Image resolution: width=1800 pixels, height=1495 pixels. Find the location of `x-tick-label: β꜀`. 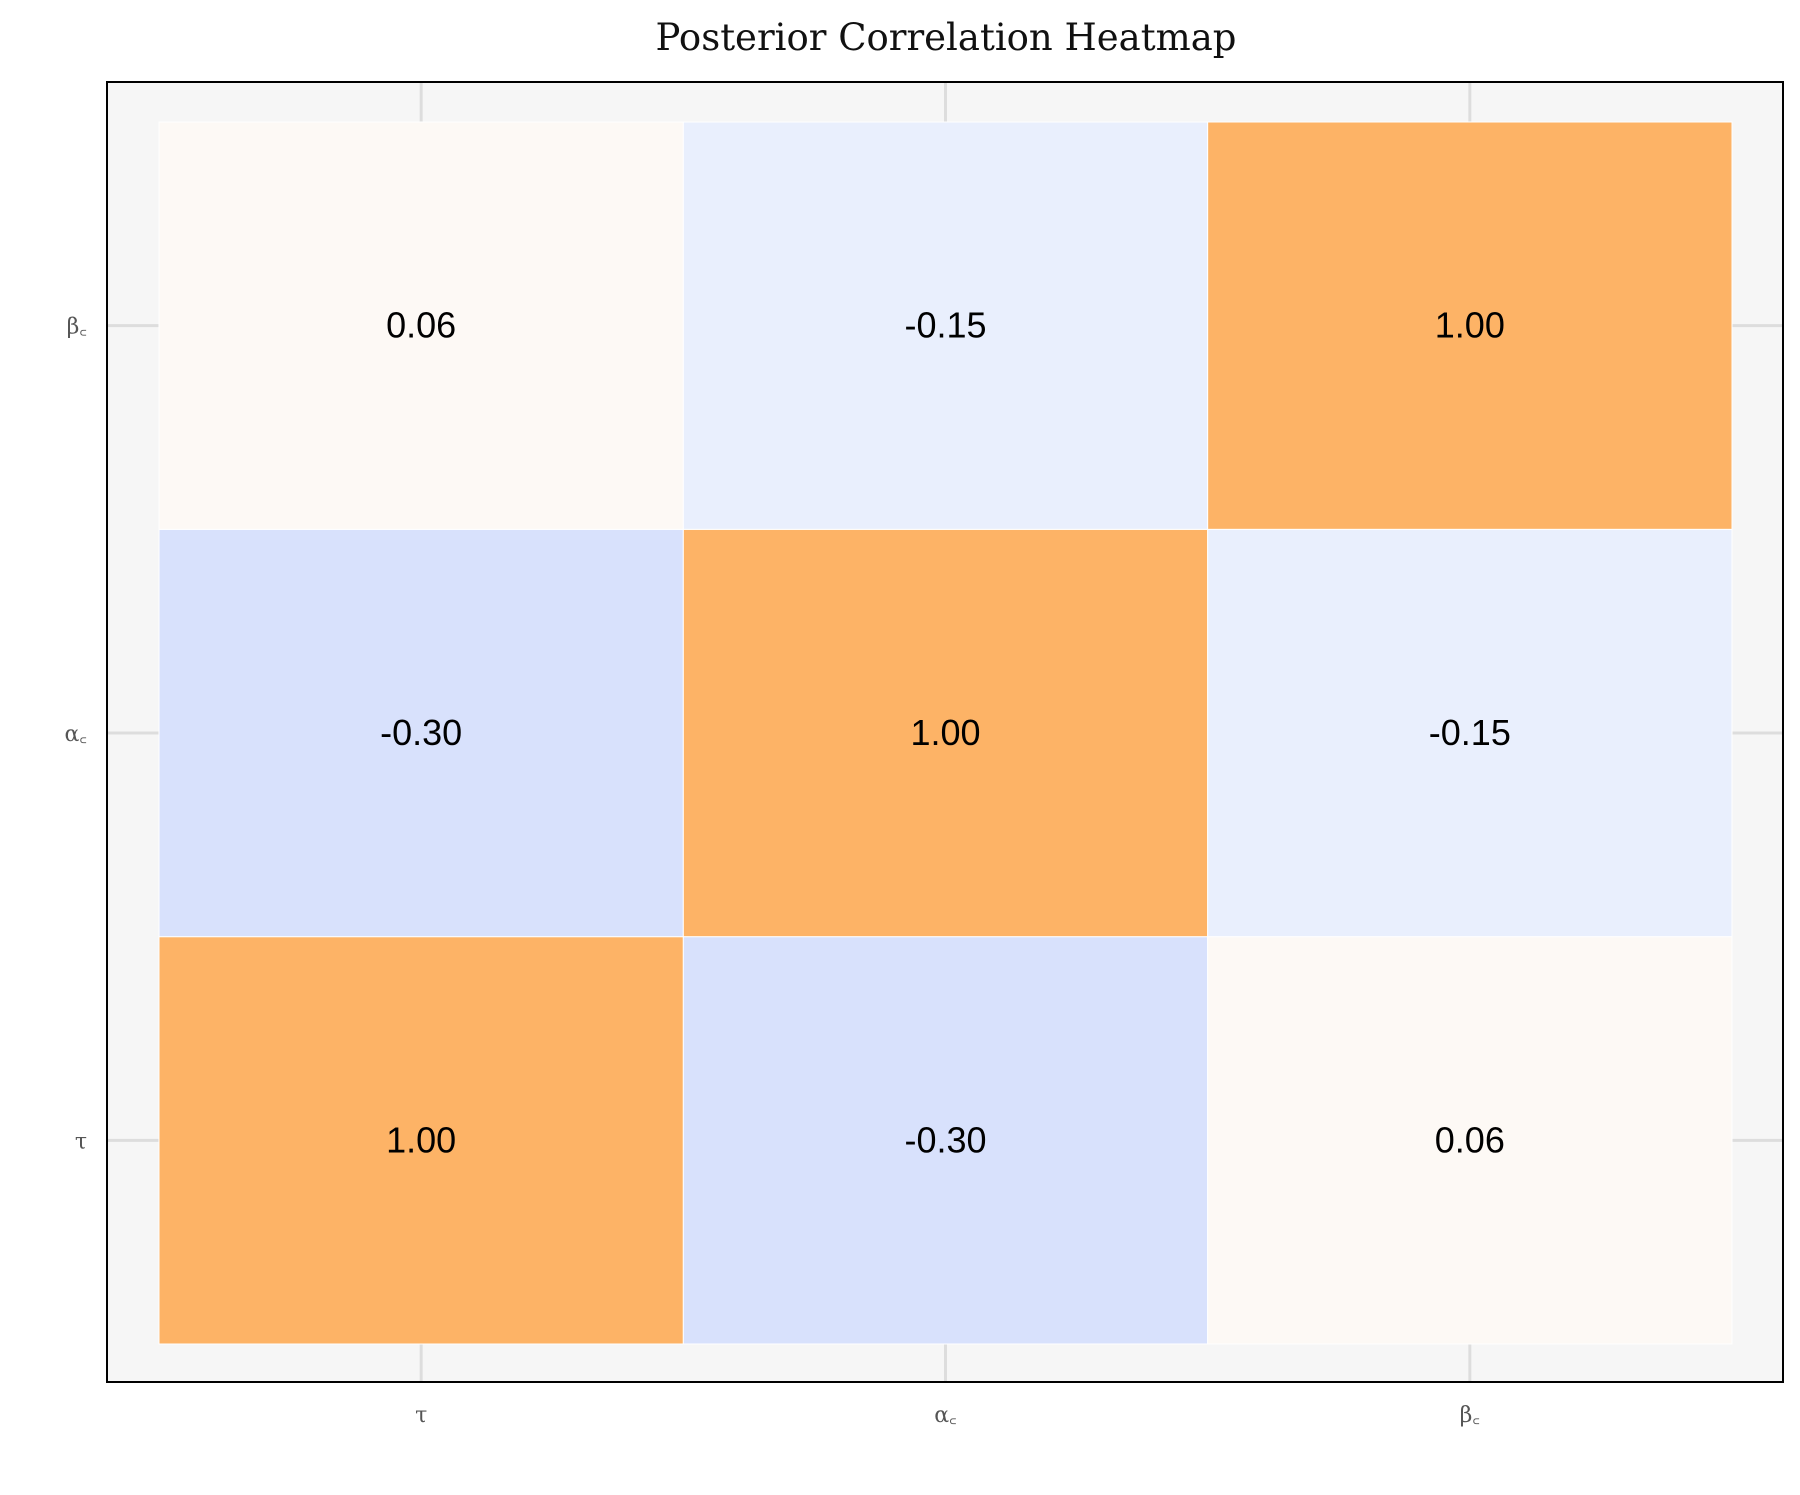

x-tick-label: β꜀ is located at coordinates (1470, 1415).